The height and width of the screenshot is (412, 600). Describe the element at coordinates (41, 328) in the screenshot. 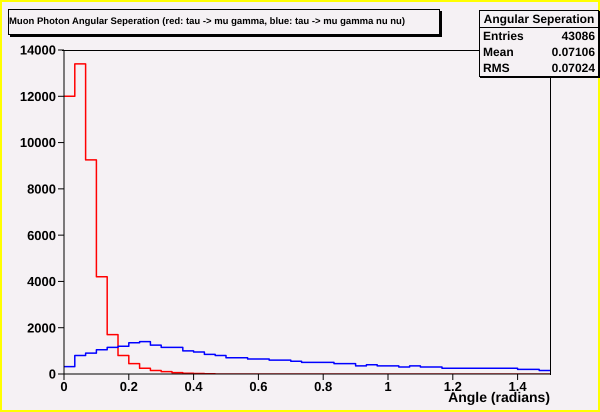

I see `y-tick-label: 2000` at that location.